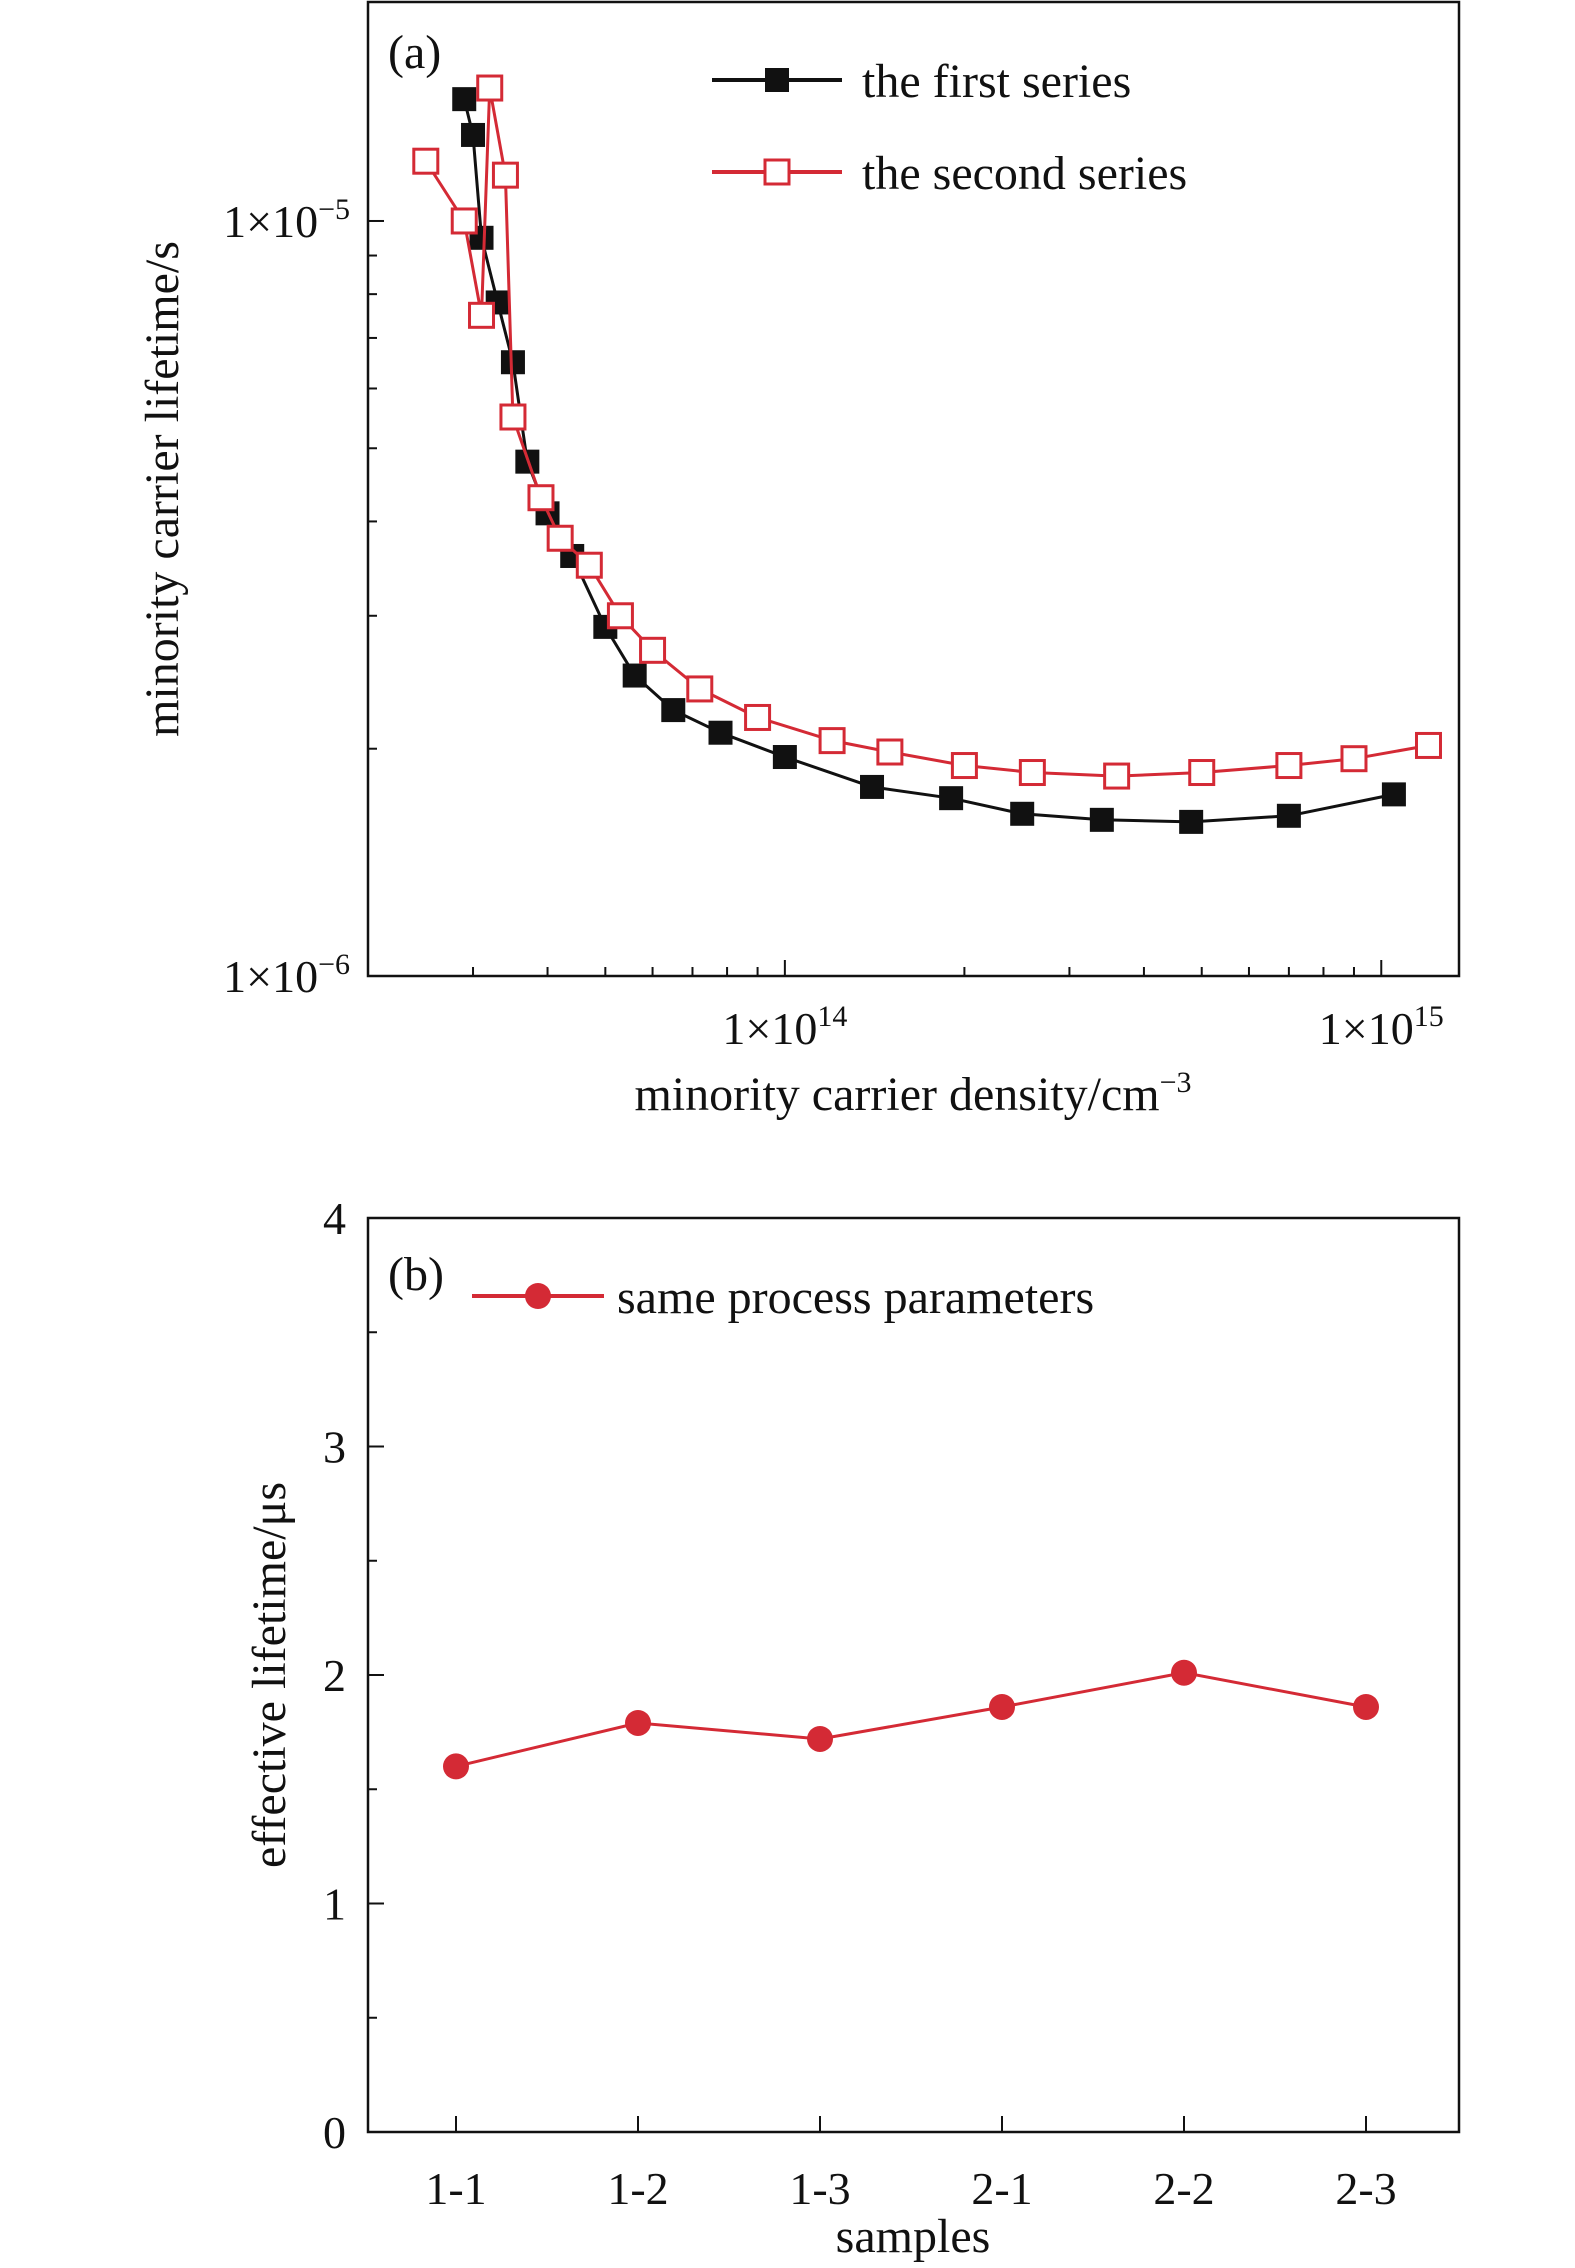 The image size is (1575, 2268). I want to click on panel-b-y-axis-label: effective lifetime/μs, so click(269, 1675).